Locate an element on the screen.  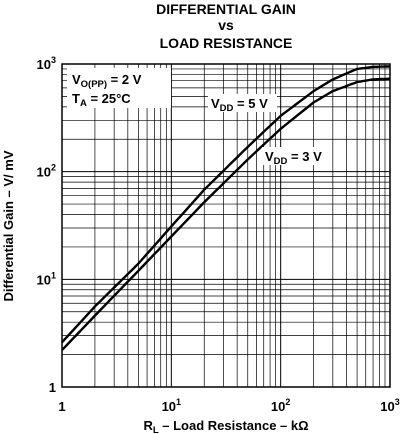
y-tick-label: 1 is located at coordinates (52, 387).